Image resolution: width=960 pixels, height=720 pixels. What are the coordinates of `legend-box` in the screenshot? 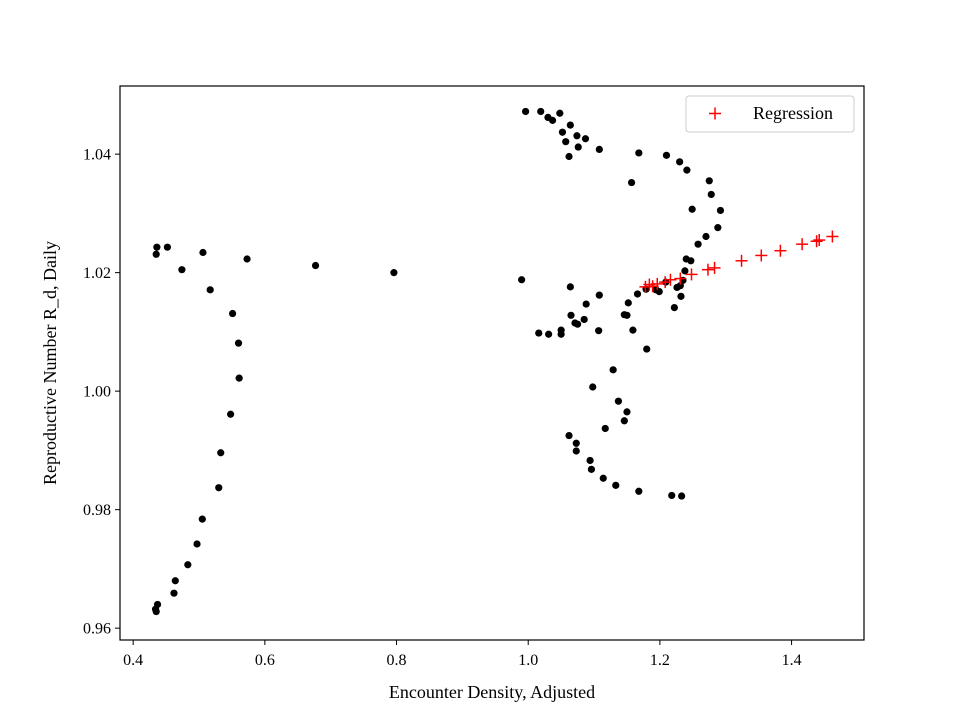 It's located at (770, 114).